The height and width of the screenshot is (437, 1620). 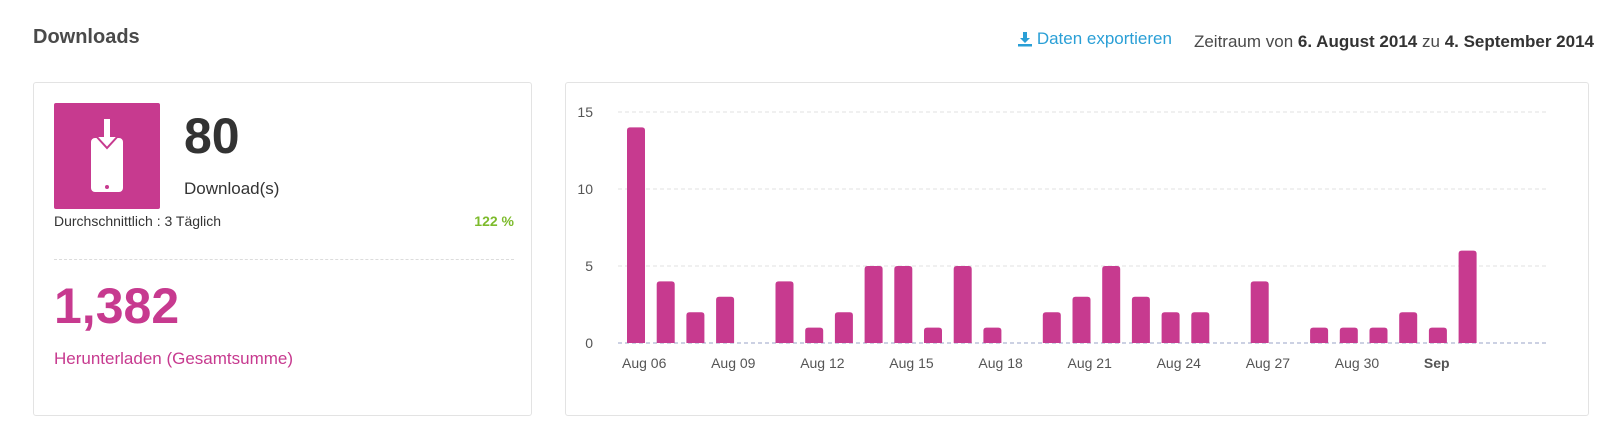 I want to click on total-downloads: 1,382, so click(x=117, y=306).